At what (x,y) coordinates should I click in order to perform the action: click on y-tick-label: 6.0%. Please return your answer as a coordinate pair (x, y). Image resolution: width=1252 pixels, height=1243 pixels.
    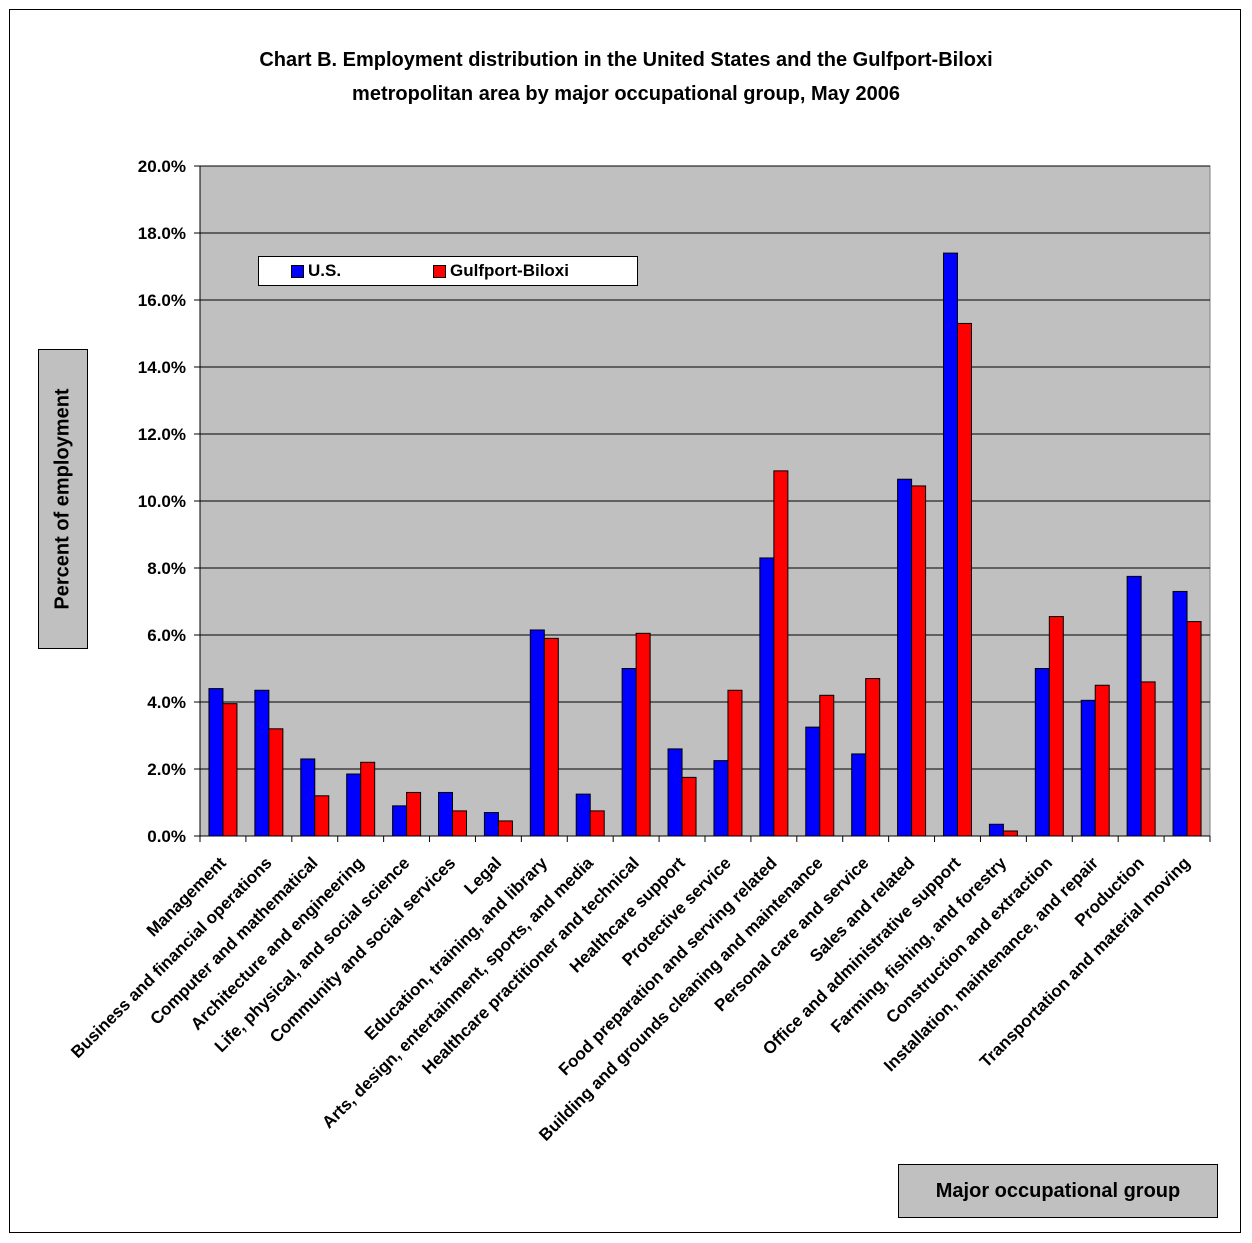
    Looking at the image, I should click on (166, 635).